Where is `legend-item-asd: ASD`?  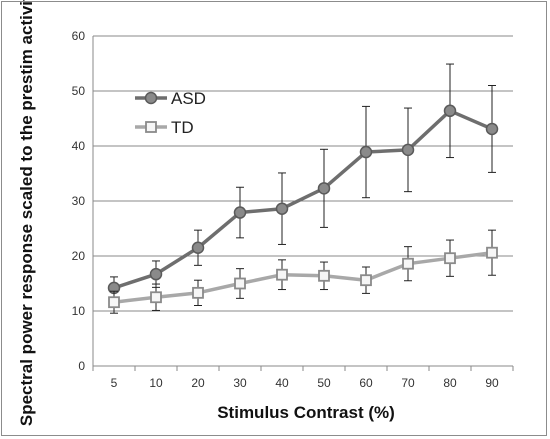
legend-item-asd: ASD is located at coordinates (170, 98).